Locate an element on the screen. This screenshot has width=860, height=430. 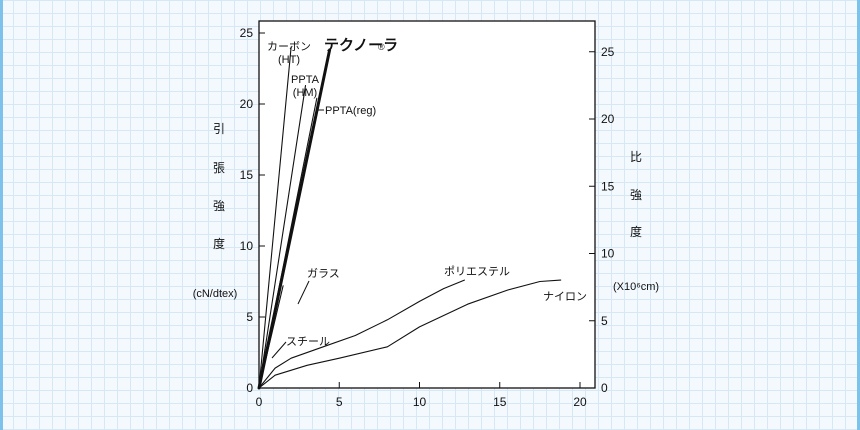
x-tick-label: 20 is located at coordinates (580, 402).